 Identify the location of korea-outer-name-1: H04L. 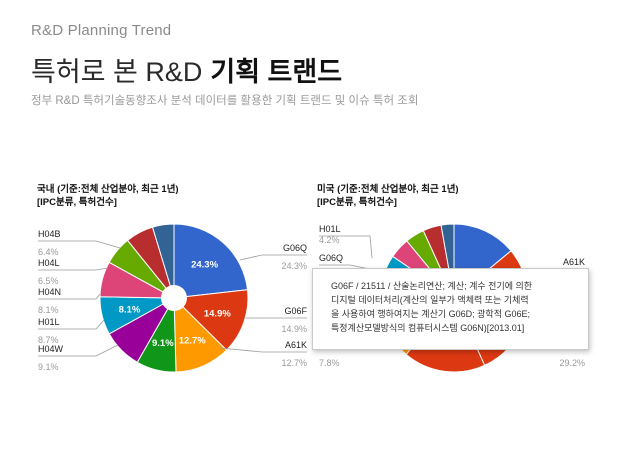
(49, 263).